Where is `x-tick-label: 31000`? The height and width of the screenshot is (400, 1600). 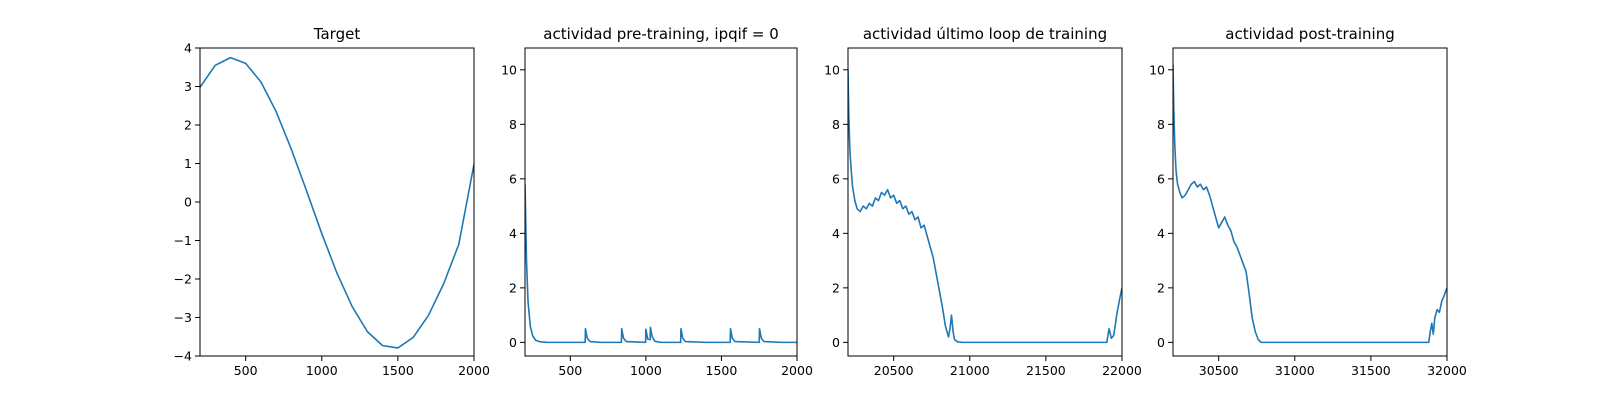 x-tick-label: 31000 is located at coordinates (1295, 370).